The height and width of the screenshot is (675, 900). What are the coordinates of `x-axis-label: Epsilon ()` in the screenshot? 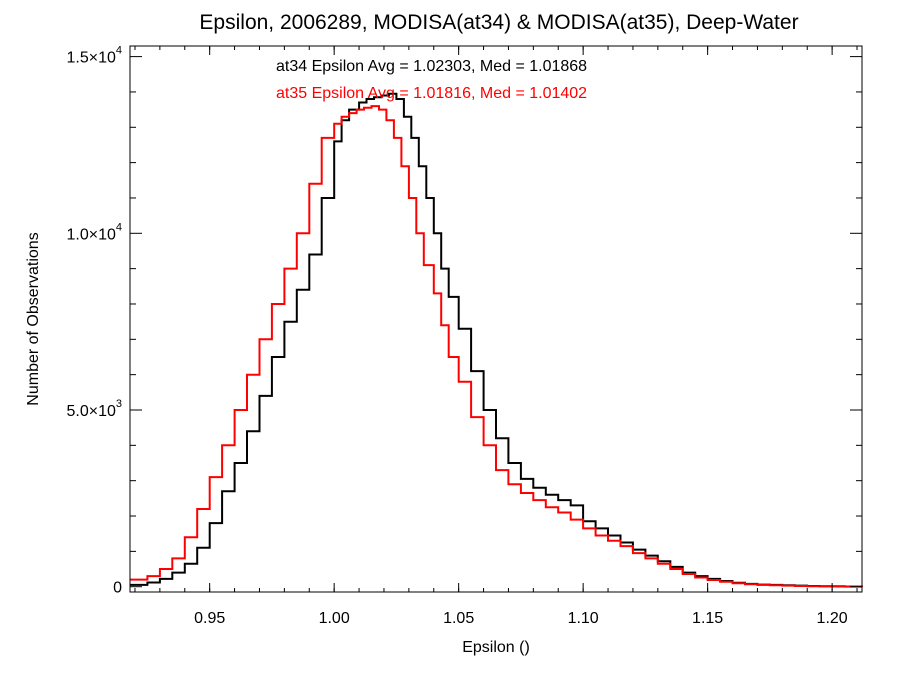 It's located at (496, 647).